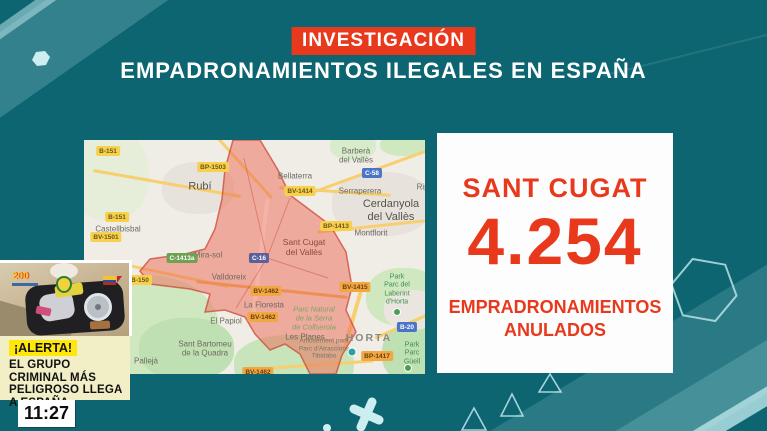 This screenshot has height=431, width=767. Describe the element at coordinates (100, 325) in the screenshot. I see `evidence-item` at that location.